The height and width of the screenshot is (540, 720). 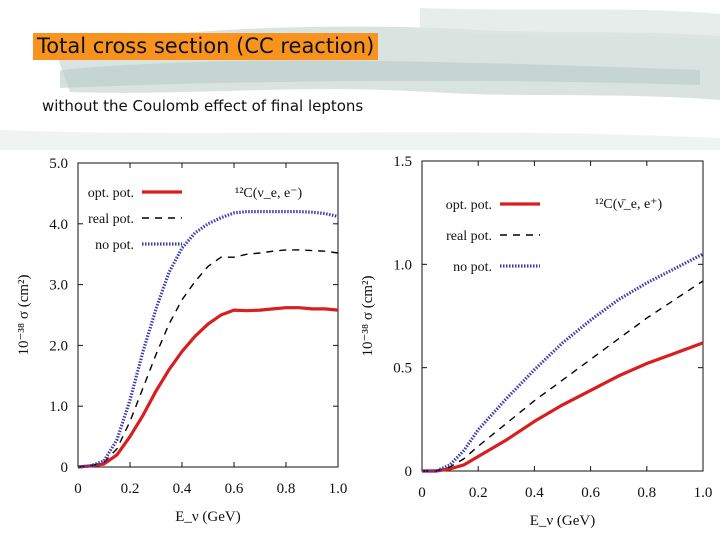 What do you see at coordinates (58, 346) in the screenshot?
I see `y-tick-label: 2.0` at bounding box center [58, 346].